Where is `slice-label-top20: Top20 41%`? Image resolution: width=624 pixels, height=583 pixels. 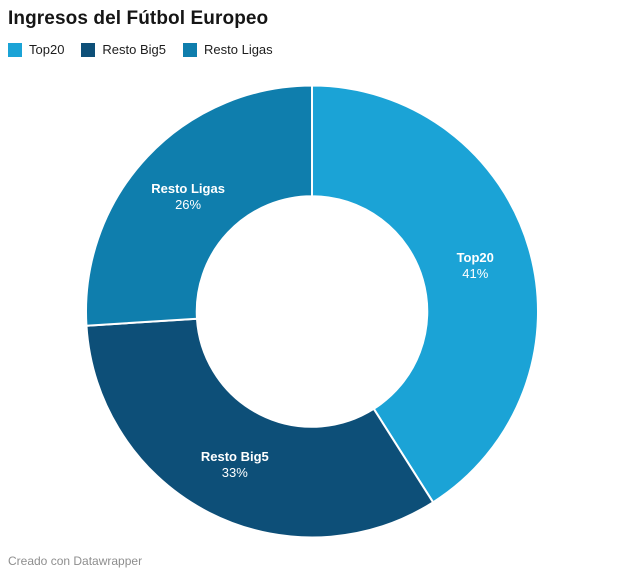 slice-label-top20: Top20 41% is located at coordinates (475, 265).